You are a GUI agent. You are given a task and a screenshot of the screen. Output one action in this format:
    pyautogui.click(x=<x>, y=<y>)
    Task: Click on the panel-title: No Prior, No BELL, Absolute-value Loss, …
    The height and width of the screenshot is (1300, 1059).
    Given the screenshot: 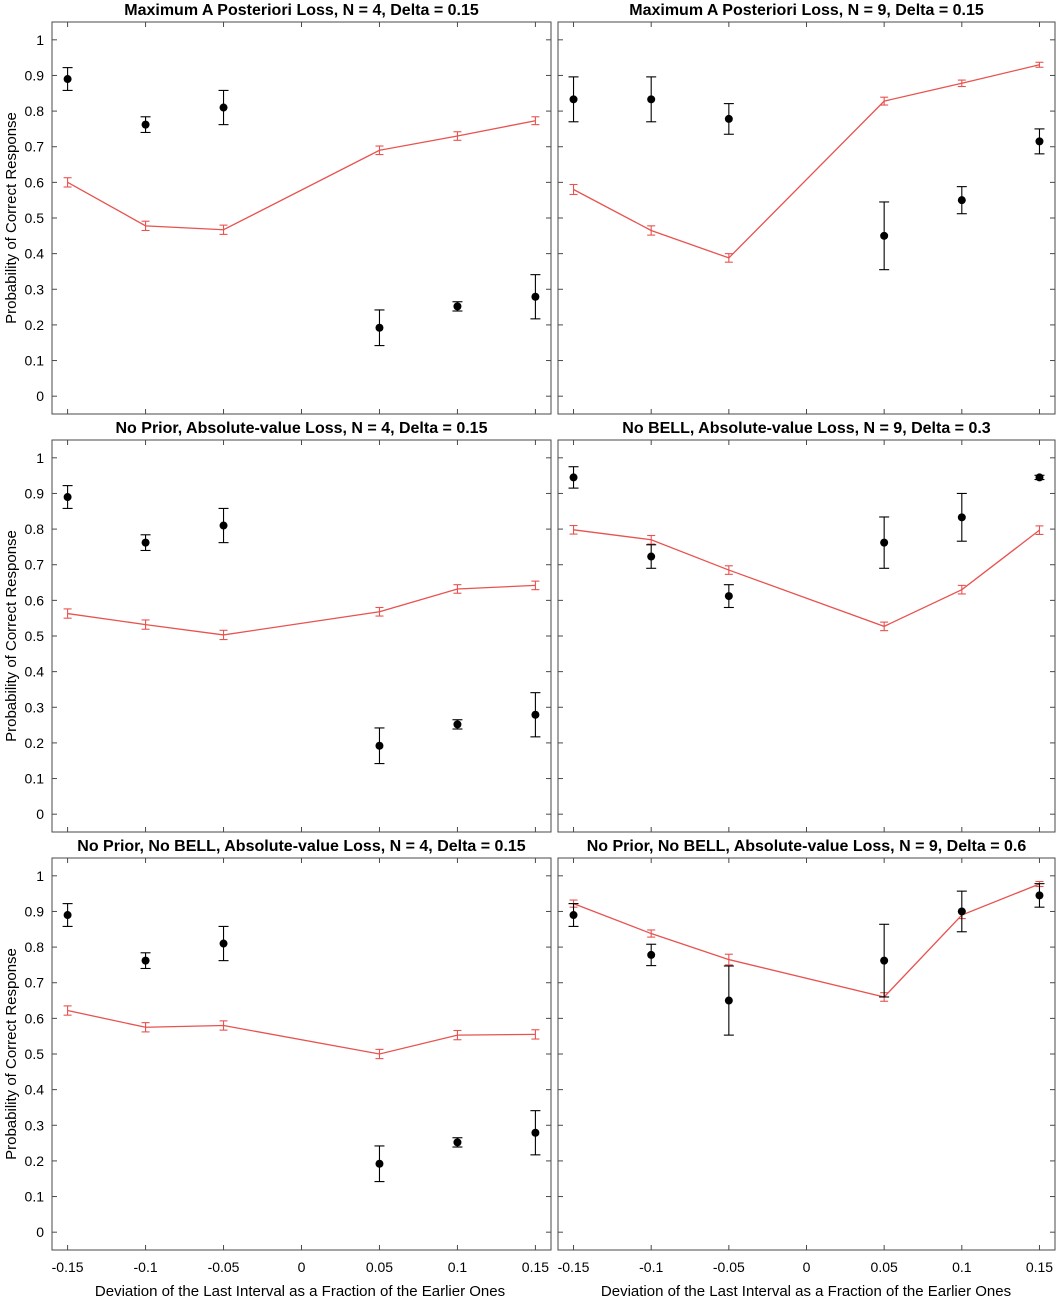 What is the action you would take?
    pyautogui.click(x=301, y=846)
    